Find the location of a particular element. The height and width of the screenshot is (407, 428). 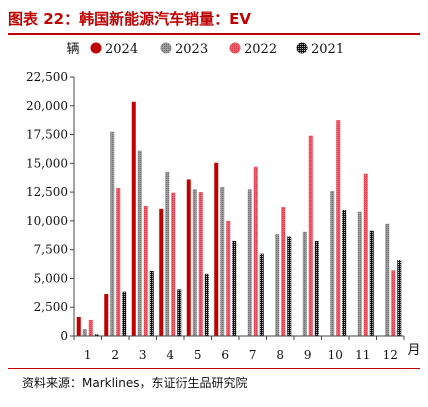

x-axis-unit-label: 月 is located at coordinates (413, 350).